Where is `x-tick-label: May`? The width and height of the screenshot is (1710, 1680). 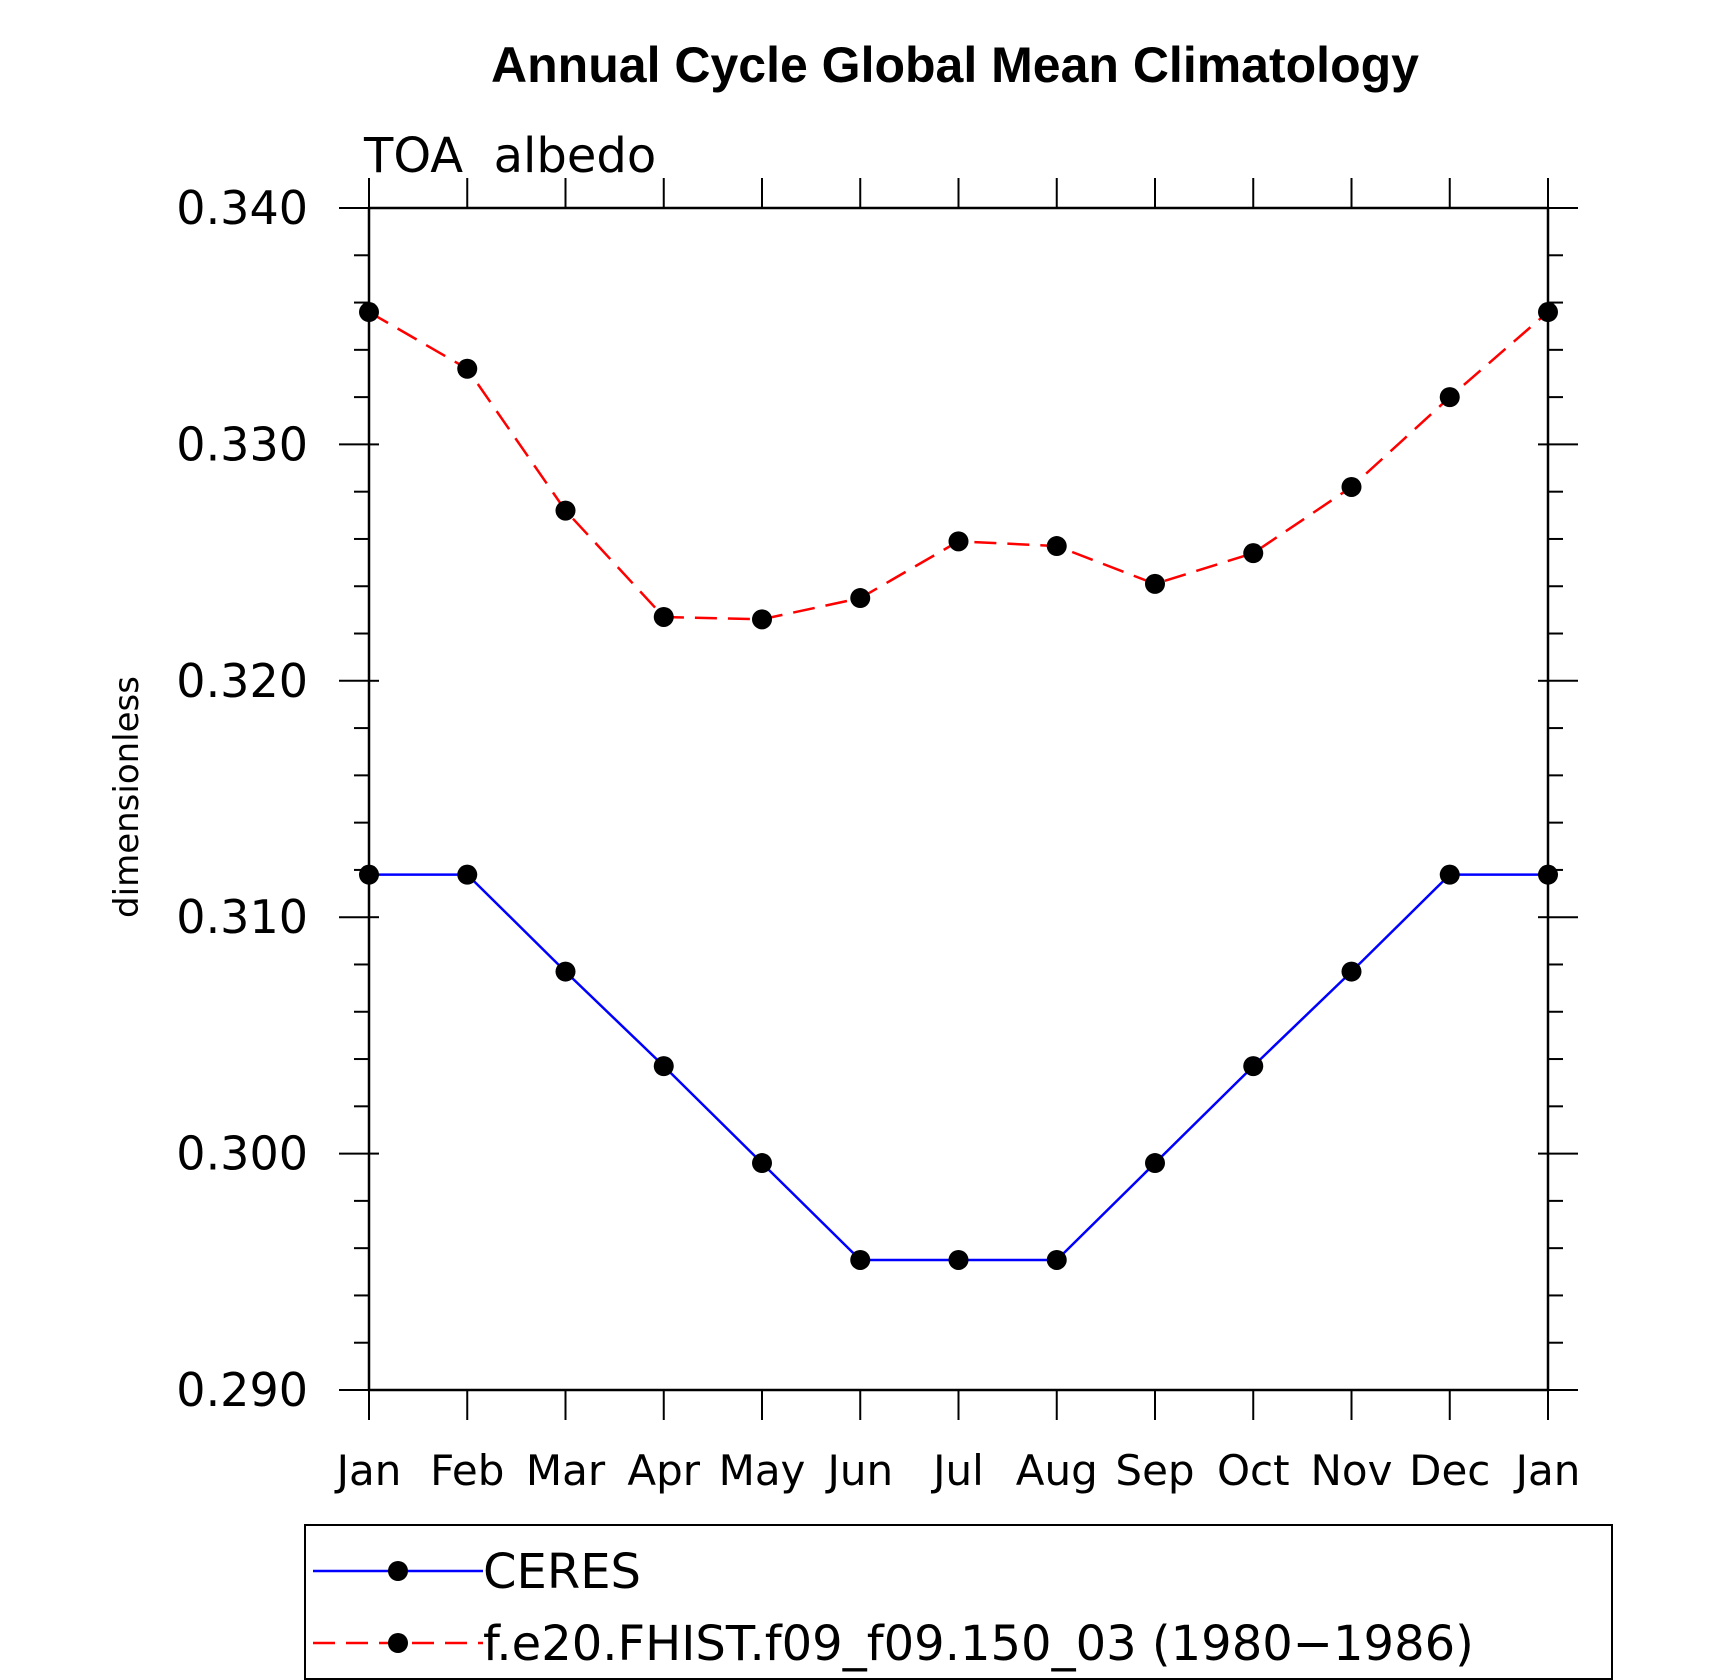 x-tick-label: May is located at coordinates (762, 1470).